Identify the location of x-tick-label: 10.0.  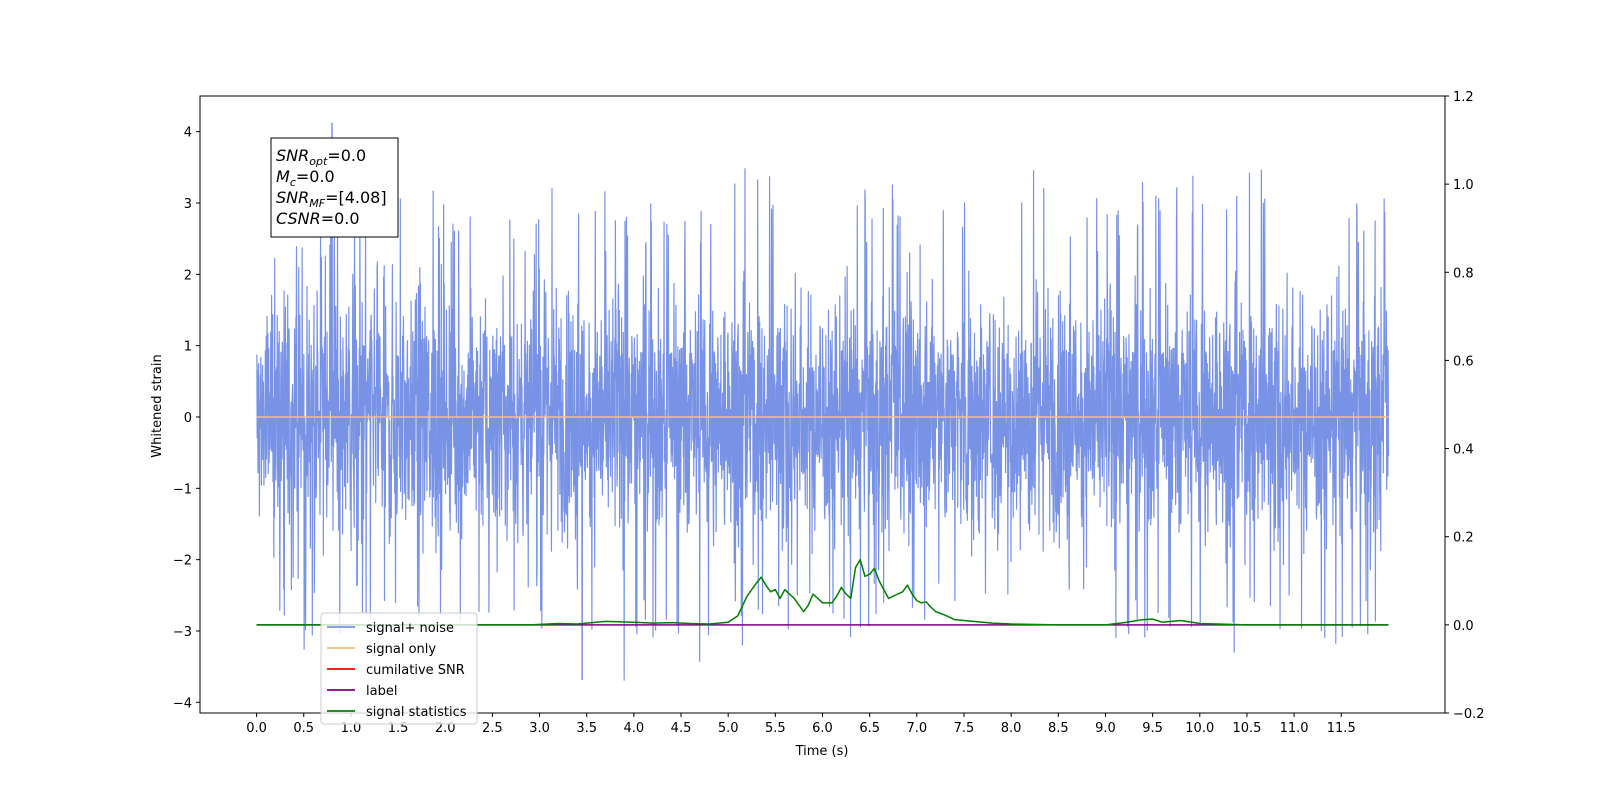
(1199, 728).